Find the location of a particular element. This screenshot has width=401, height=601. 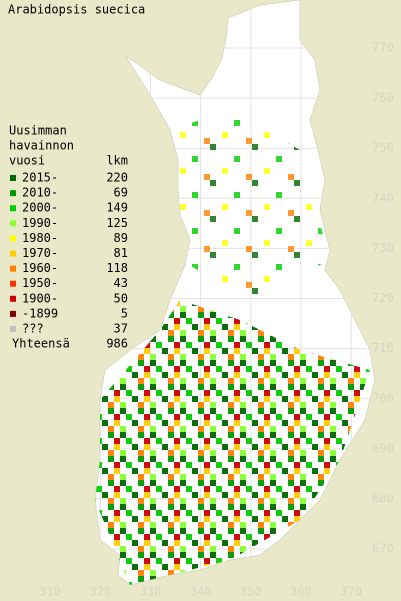

legend-label: -1899 is located at coordinates (40, 313).